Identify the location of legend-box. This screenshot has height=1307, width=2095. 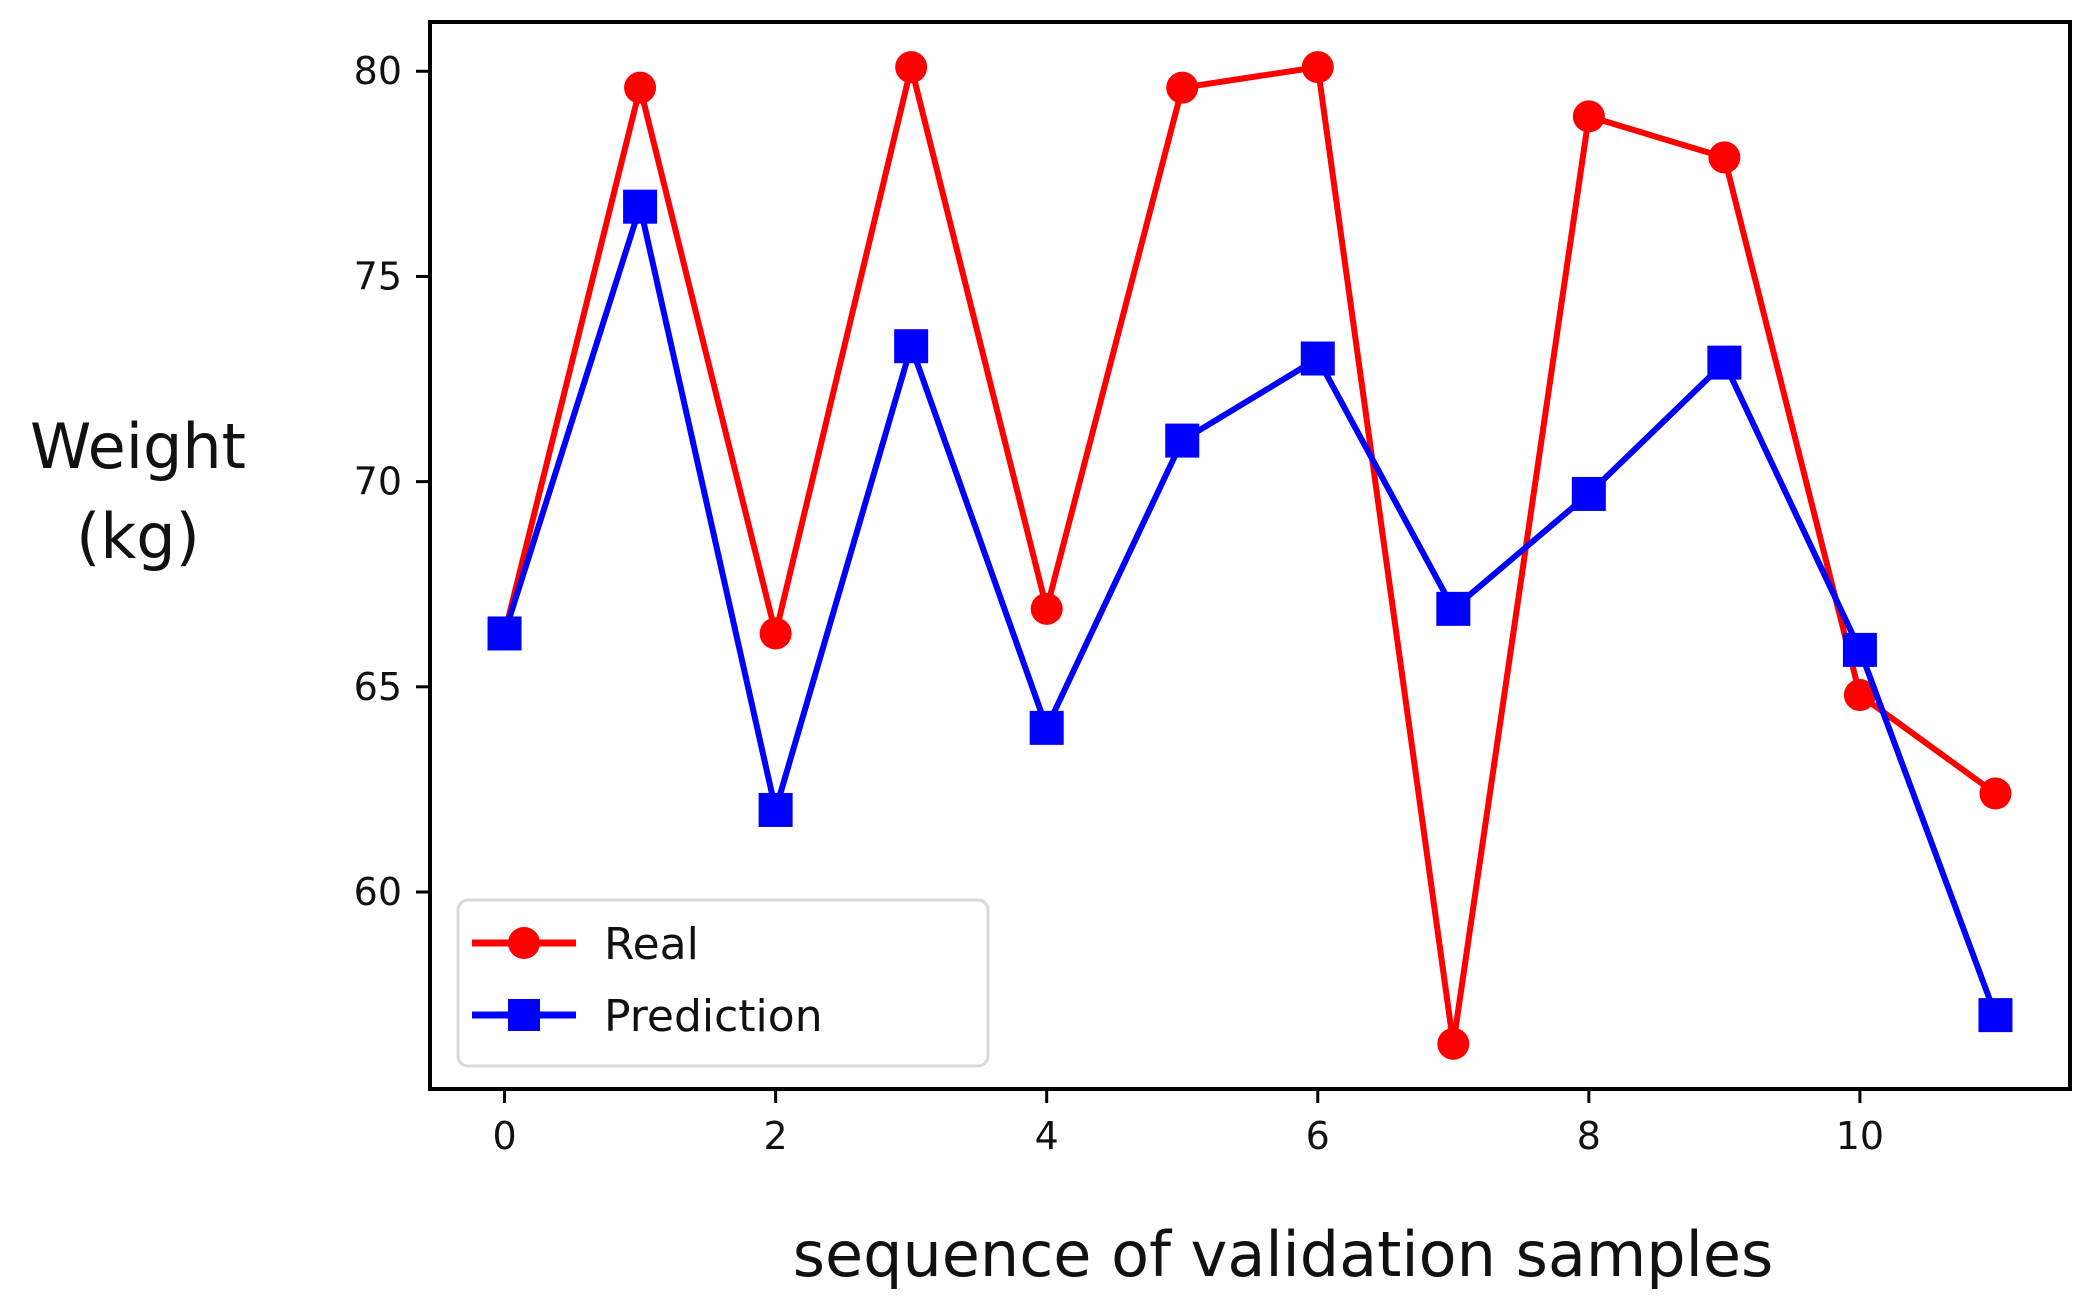
(723, 983).